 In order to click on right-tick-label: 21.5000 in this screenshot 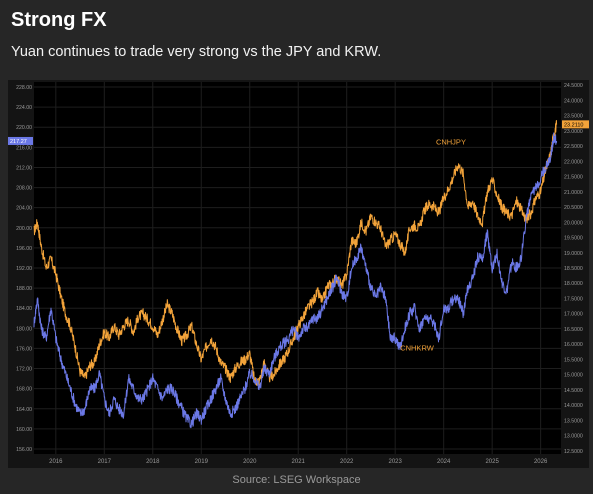, I will do `click(573, 178)`.